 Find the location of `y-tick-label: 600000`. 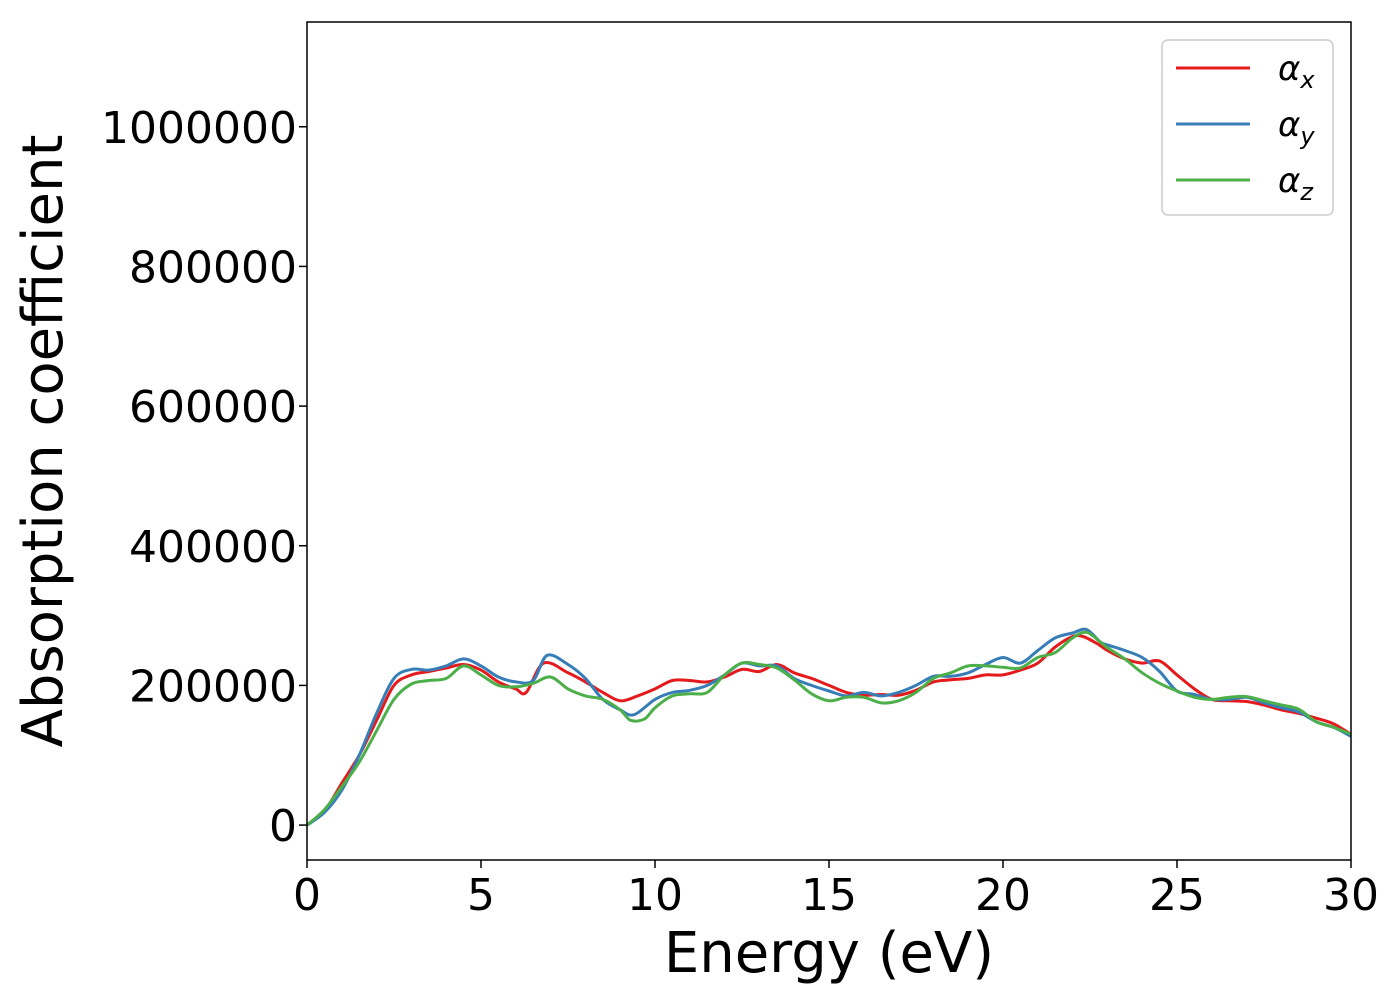

y-tick-label: 600000 is located at coordinates (213, 407).